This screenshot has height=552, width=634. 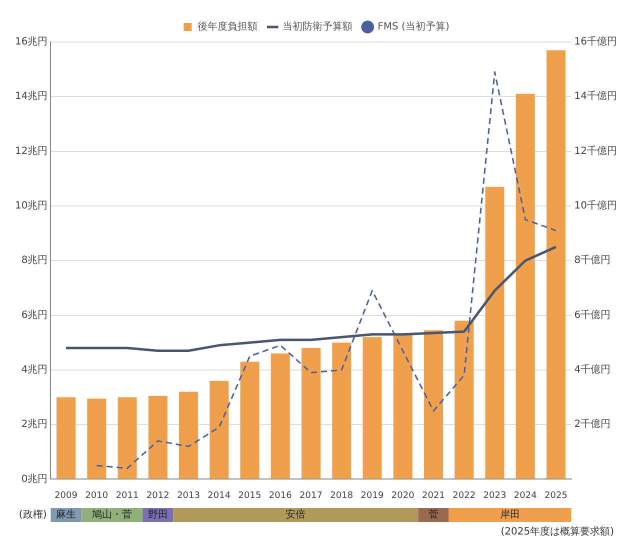 What do you see at coordinates (592, 424) in the screenshot?
I see `y2-tick-label: 2千億円` at bounding box center [592, 424].